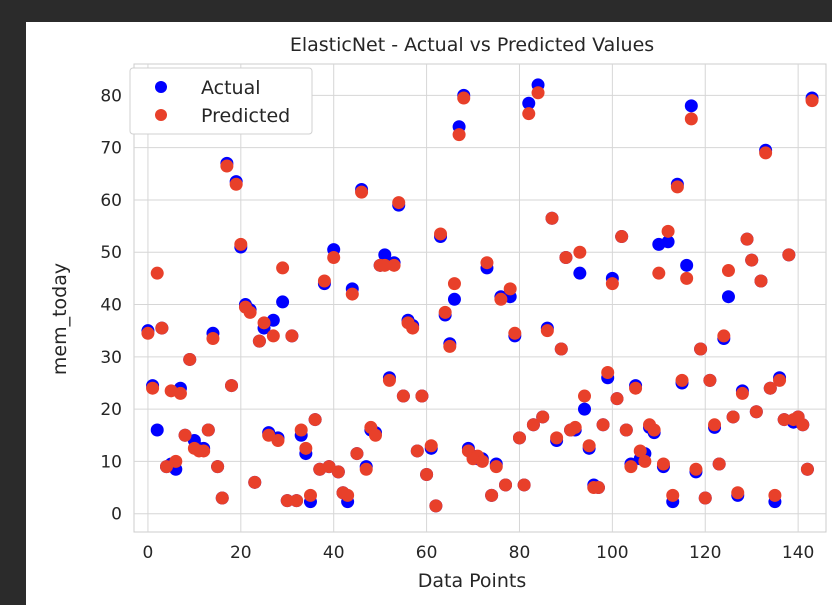  Describe the element at coordinates (241, 553) in the screenshot. I see `x-tick-label: 20` at that location.